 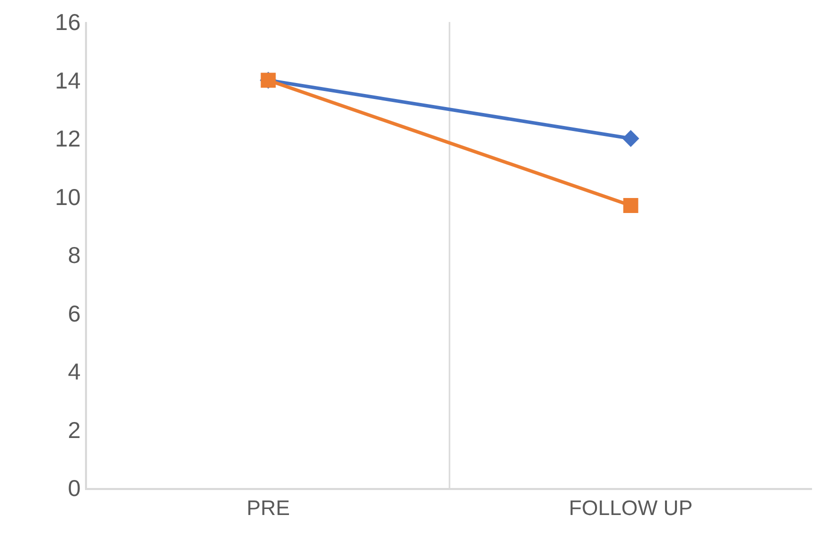 What do you see at coordinates (68, 197) in the screenshot?
I see `y-tick-label: 10` at bounding box center [68, 197].